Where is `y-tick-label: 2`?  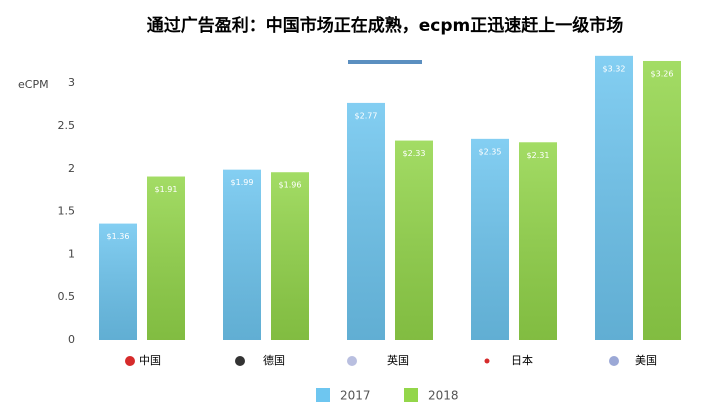
y-tick-label: 2 is located at coordinates (71, 168).